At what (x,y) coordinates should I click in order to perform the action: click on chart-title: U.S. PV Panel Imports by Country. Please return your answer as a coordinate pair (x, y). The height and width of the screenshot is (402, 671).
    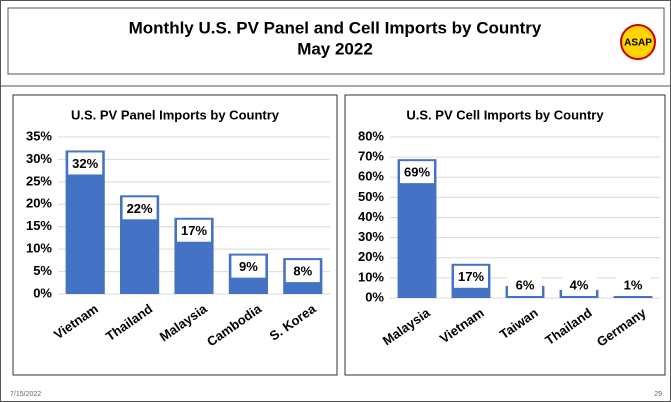
    Looking at the image, I should click on (175, 114).